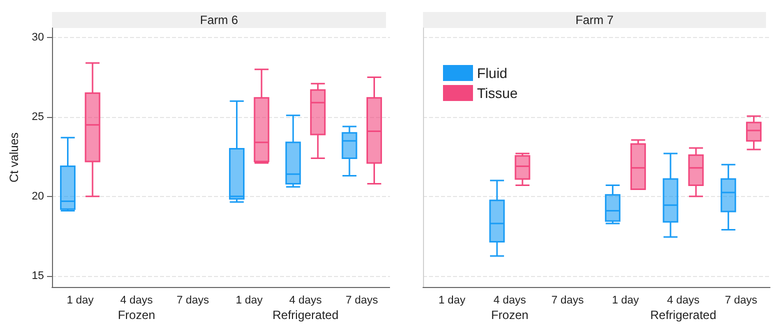 This screenshot has height=327, width=777. I want to click on legend-label: Tissue, so click(497, 93).